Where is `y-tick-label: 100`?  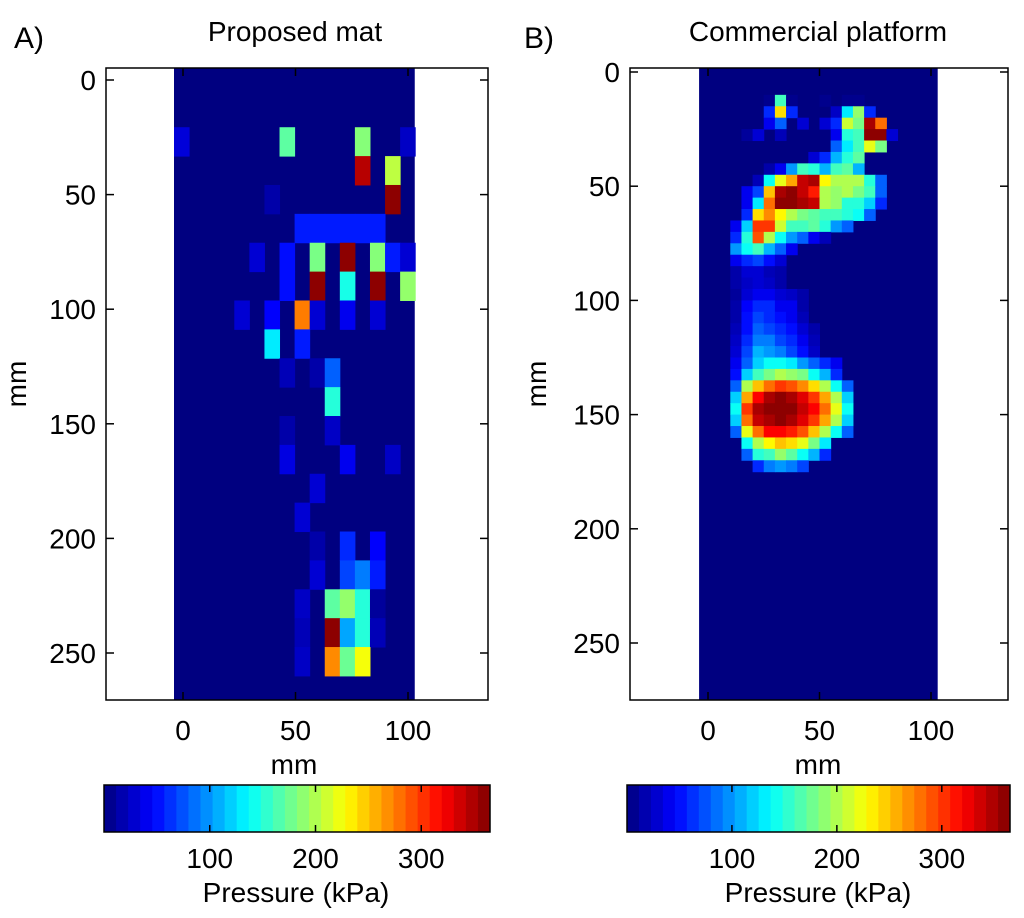
y-tick-label: 100 is located at coordinates (596, 300).